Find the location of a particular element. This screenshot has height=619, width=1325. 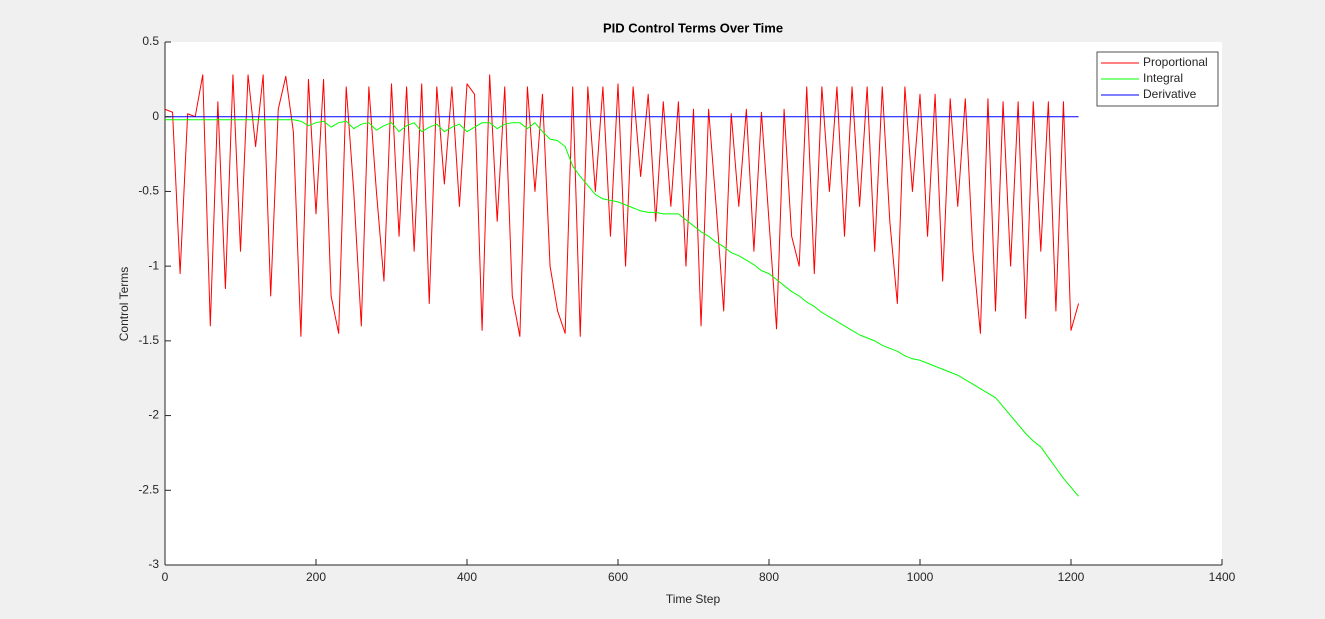

x-tick-label: 1200 is located at coordinates (1071, 577).